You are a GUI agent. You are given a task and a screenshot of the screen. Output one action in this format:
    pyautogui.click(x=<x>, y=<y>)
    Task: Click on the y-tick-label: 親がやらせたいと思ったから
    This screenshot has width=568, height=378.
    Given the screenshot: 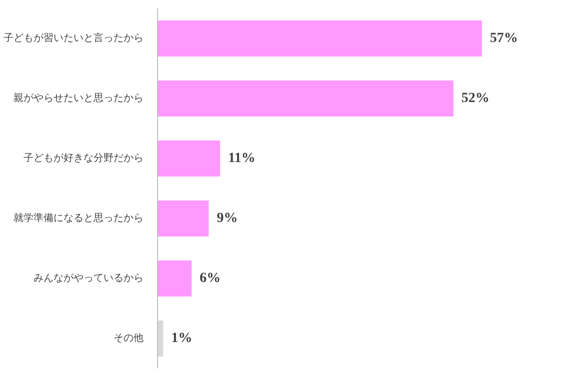 What is the action you would take?
    pyautogui.click(x=79, y=98)
    